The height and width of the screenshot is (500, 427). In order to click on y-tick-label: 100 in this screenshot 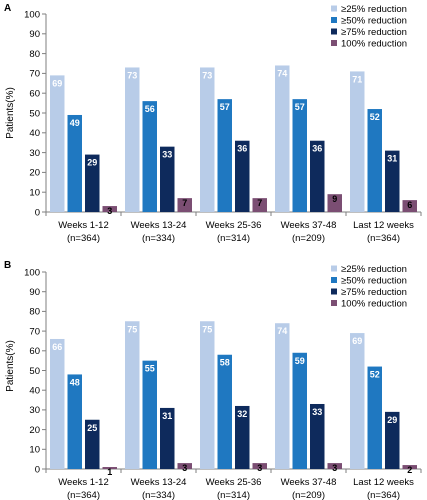, I will do `click(32, 14)`.